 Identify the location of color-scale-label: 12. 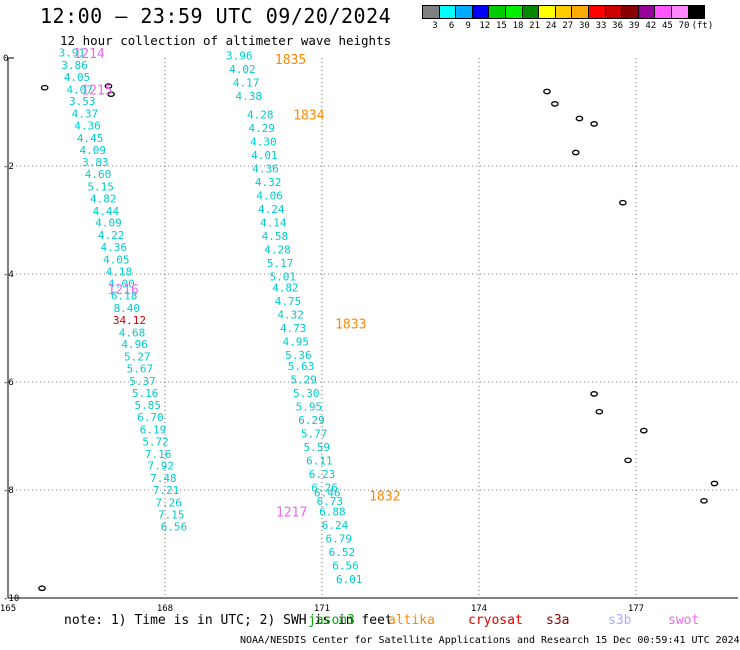
(485, 26).